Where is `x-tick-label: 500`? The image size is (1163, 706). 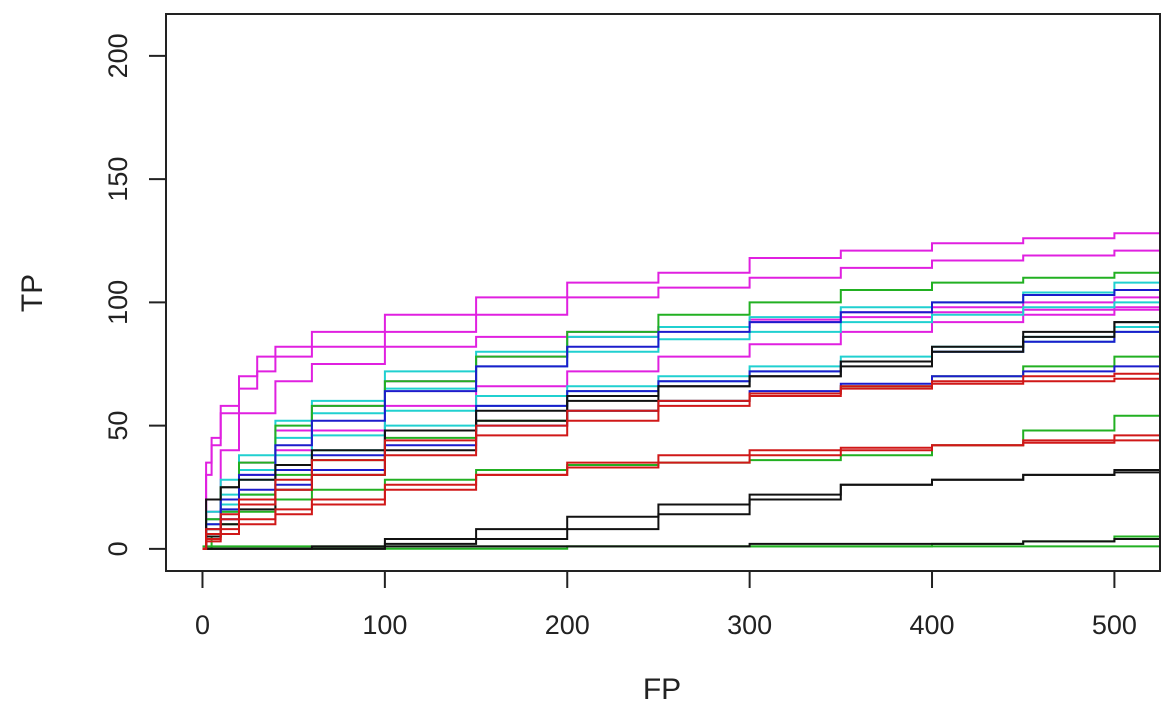
x-tick-label: 500 is located at coordinates (1114, 625).